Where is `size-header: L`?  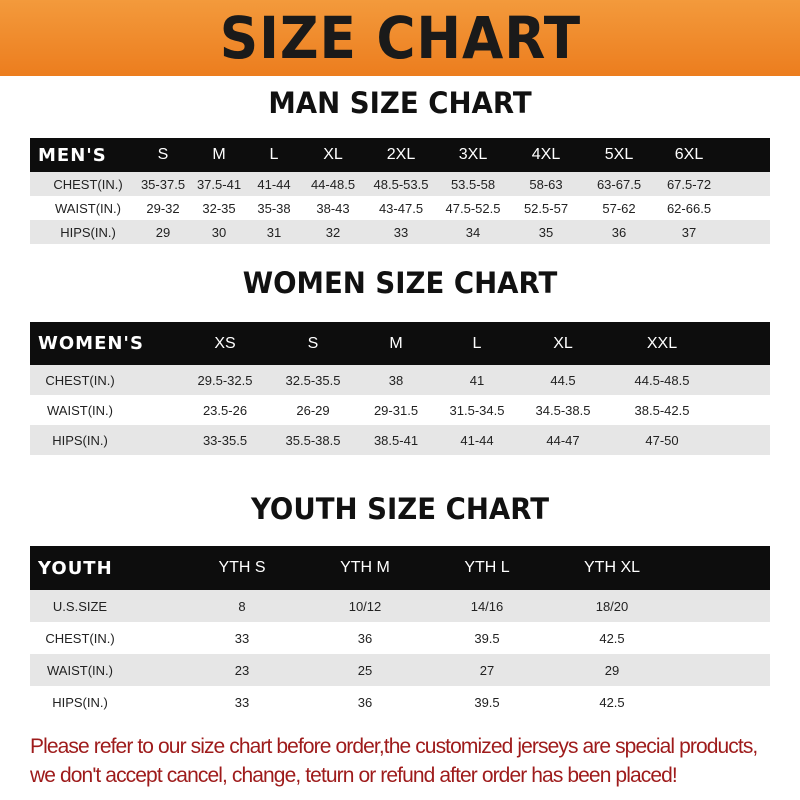
size-header: L is located at coordinates (274, 154).